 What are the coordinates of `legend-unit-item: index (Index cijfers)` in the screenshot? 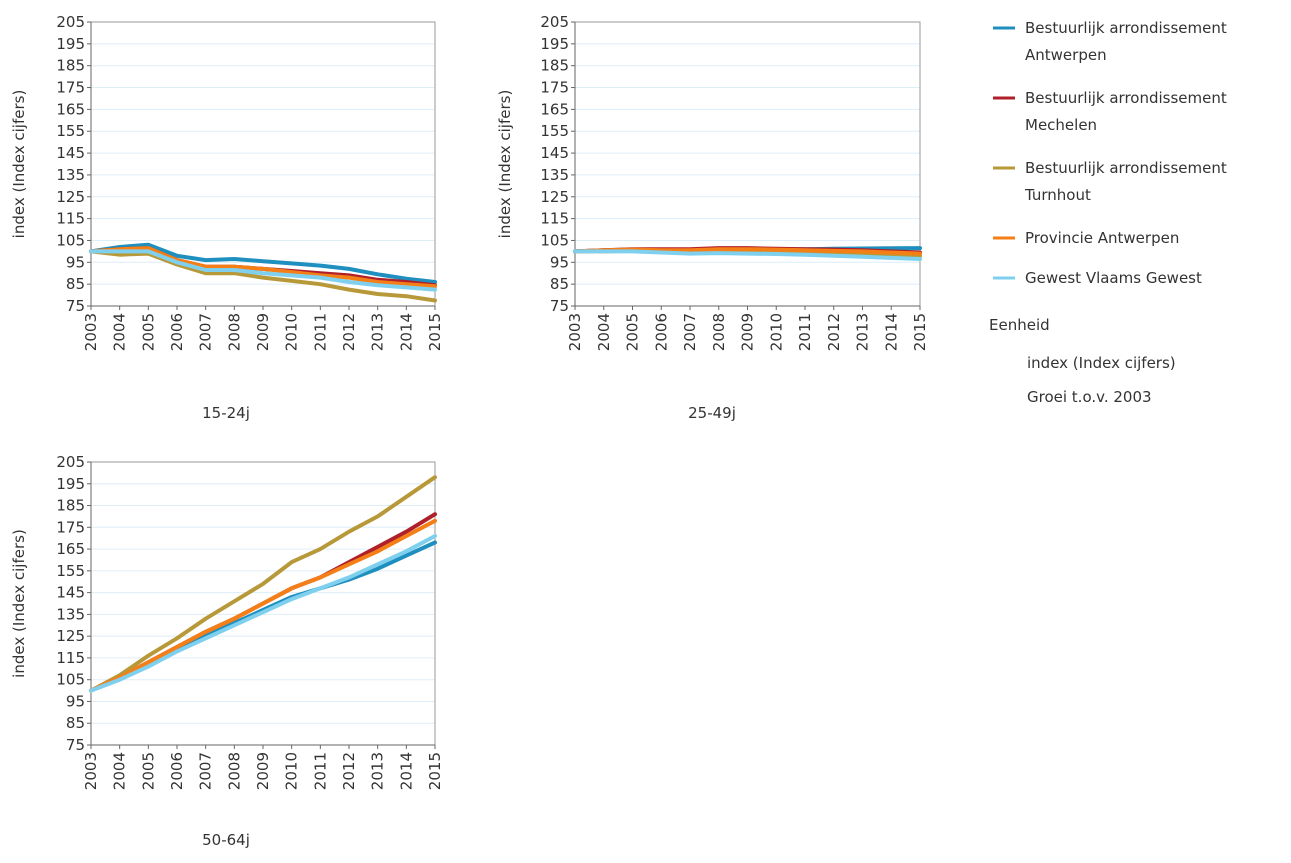 It's located at (1101, 363).